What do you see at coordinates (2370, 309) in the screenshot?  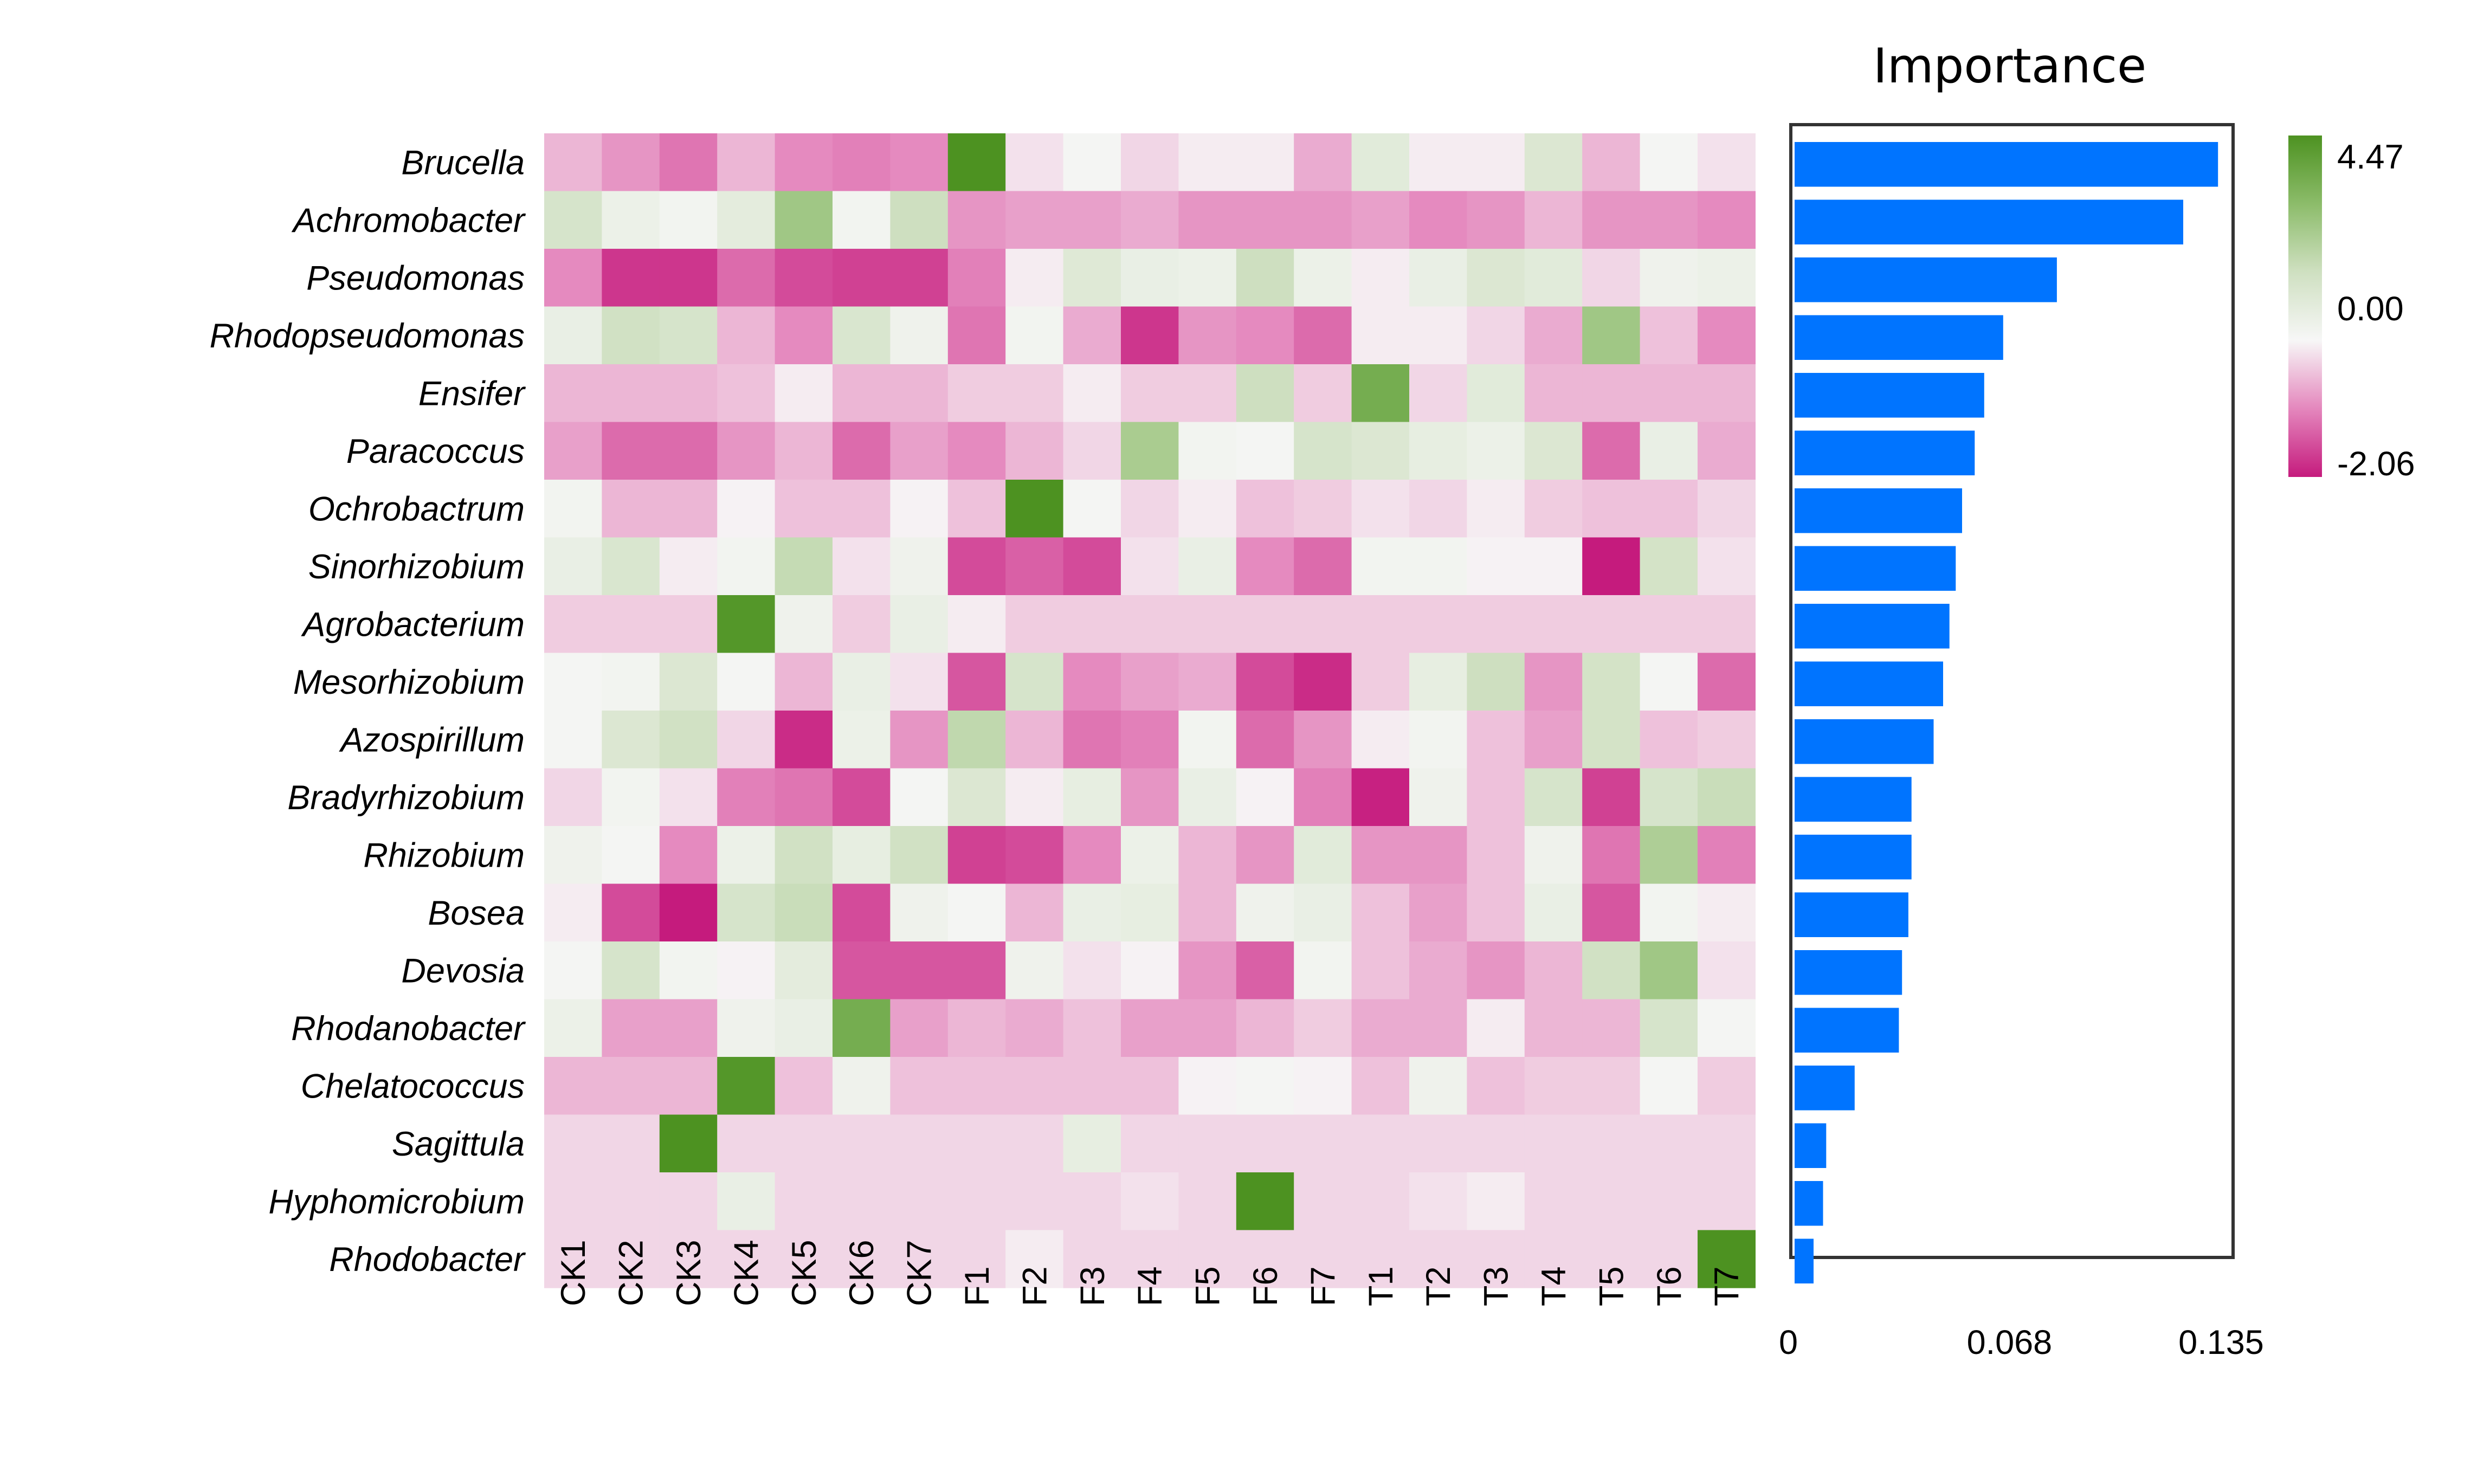 I see `colorbar-tick-label-mid: 0.00` at bounding box center [2370, 309].